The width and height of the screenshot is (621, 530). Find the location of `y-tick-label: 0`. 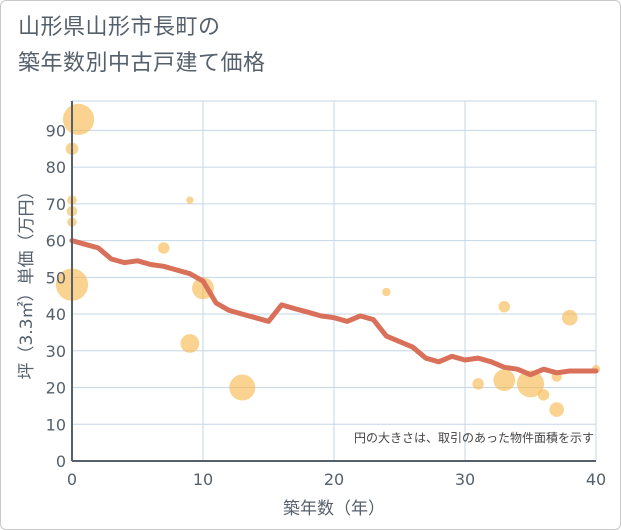

y-tick-label: 0 is located at coordinates (61, 461).